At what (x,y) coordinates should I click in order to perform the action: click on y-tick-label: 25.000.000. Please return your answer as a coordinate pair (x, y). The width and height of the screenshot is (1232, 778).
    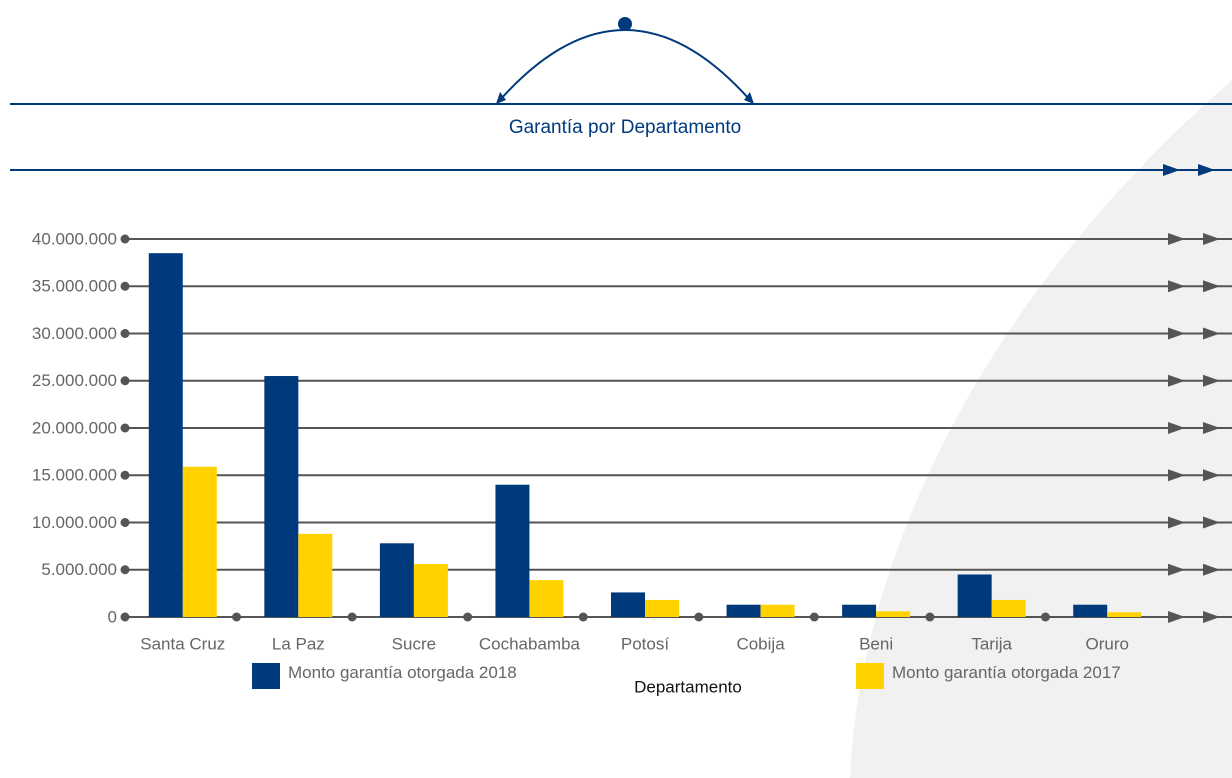
    Looking at the image, I should click on (74, 380).